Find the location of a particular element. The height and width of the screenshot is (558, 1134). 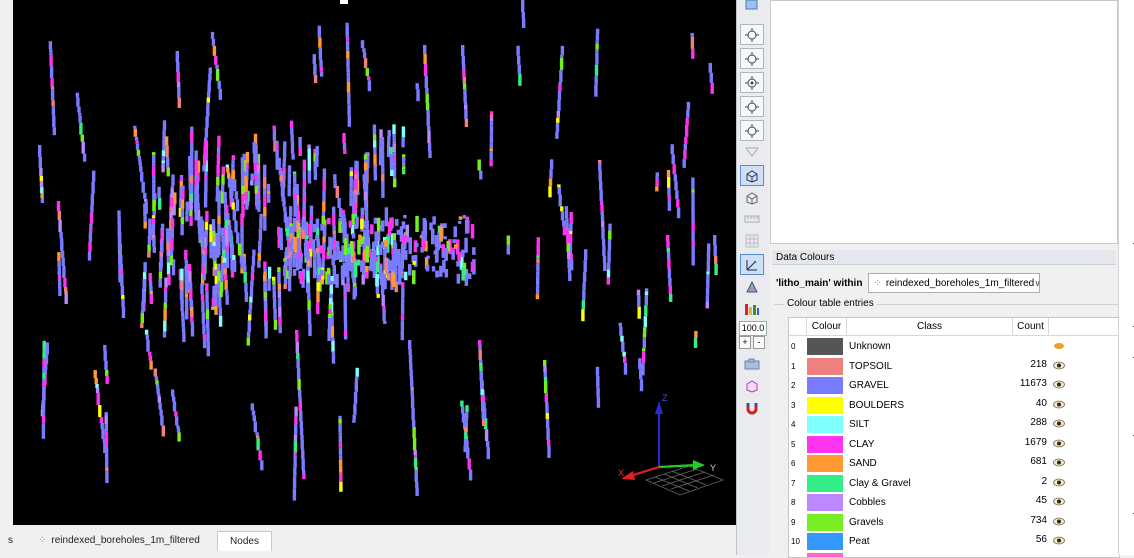

scatter-data-icon: ⁘ is located at coordinates (877, 283).